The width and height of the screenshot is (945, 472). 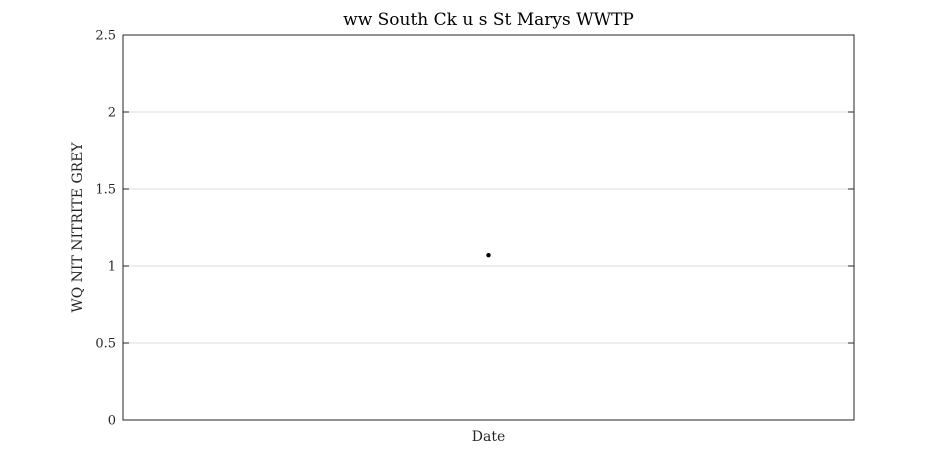 I want to click on y-axis-label: WQ NIT NITRITE GREY, so click(x=78, y=227).